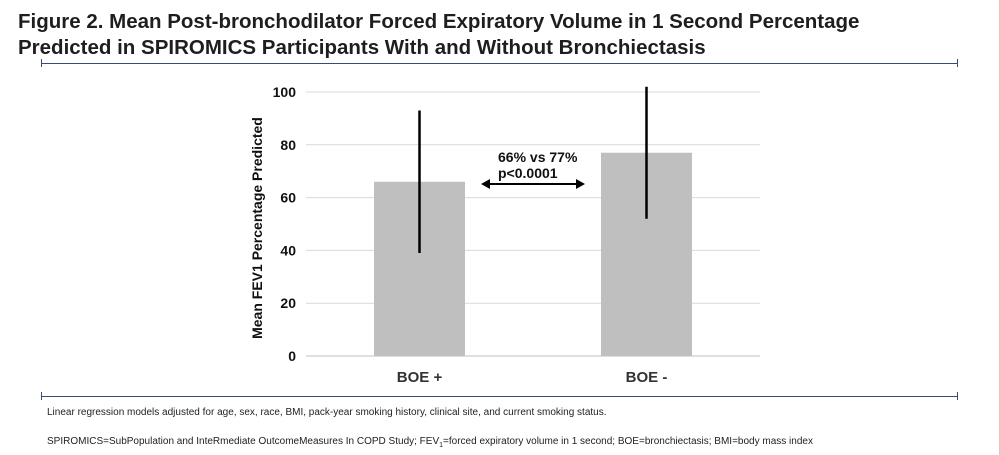 This screenshot has height=455, width=1000. What do you see at coordinates (285, 92) in the screenshot?
I see `y-tick-100: 100` at bounding box center [285, 92].